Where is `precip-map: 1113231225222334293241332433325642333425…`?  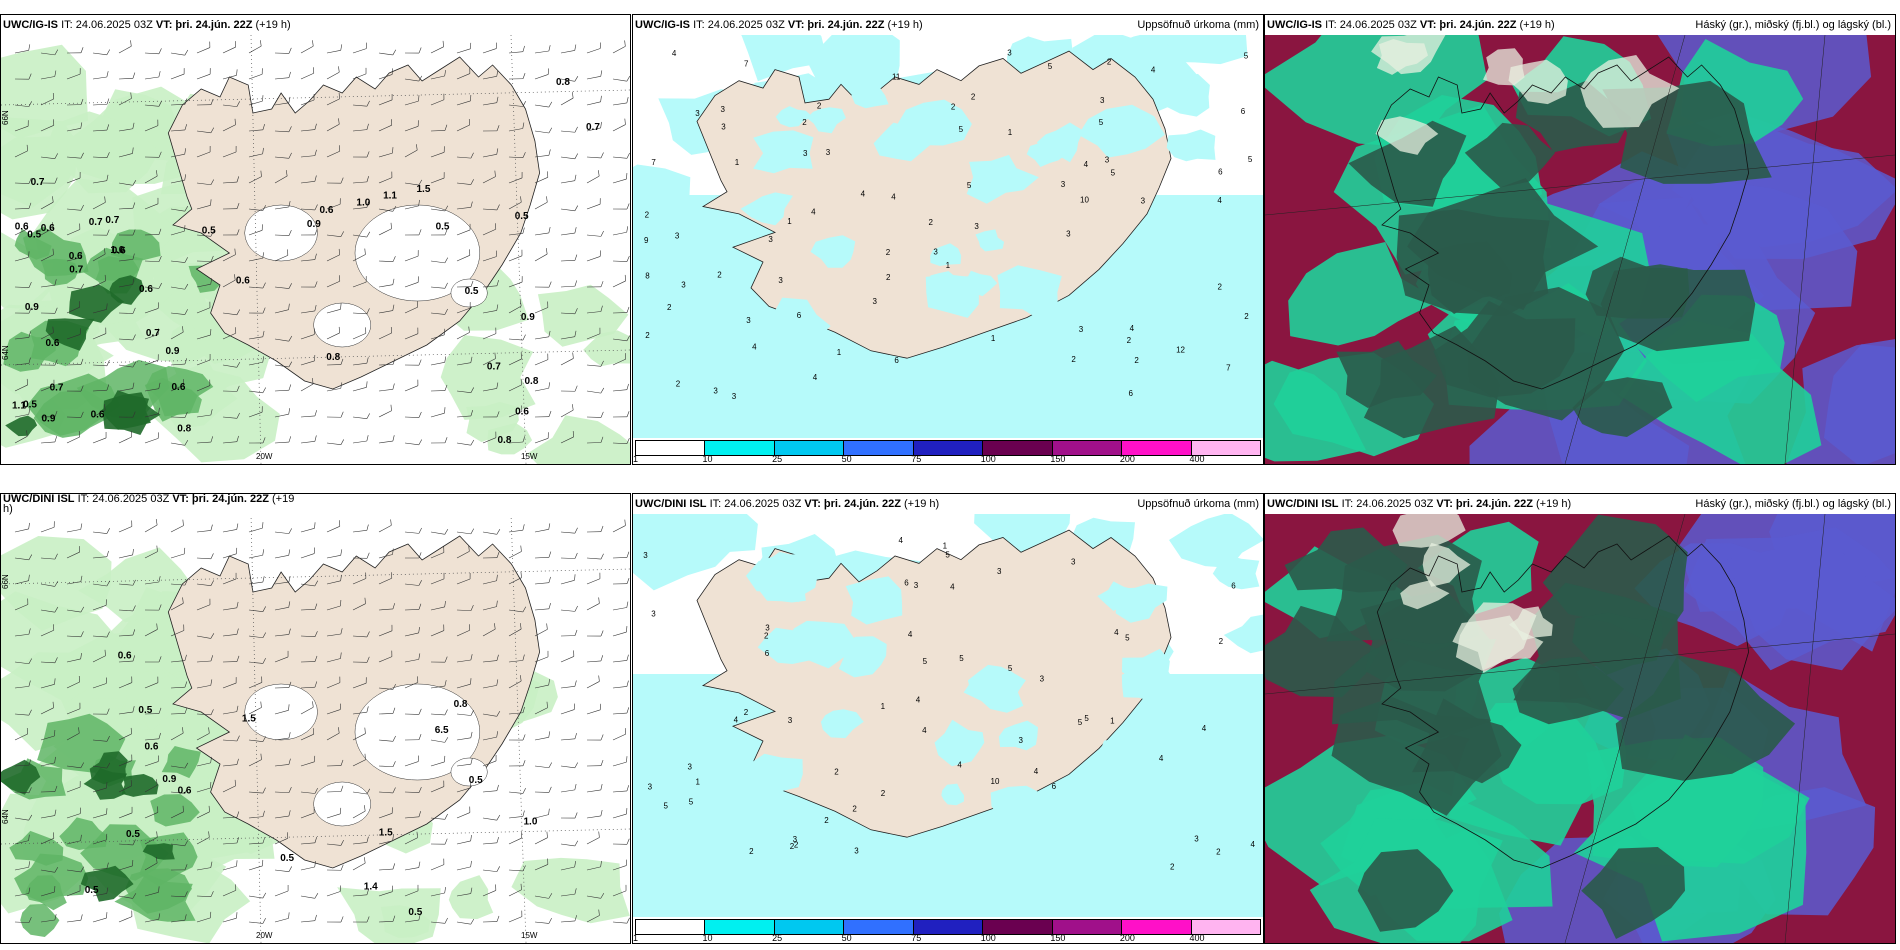 precip-map: 1113231225222334293241332433325642333425… is located at coordinates (948, 236).